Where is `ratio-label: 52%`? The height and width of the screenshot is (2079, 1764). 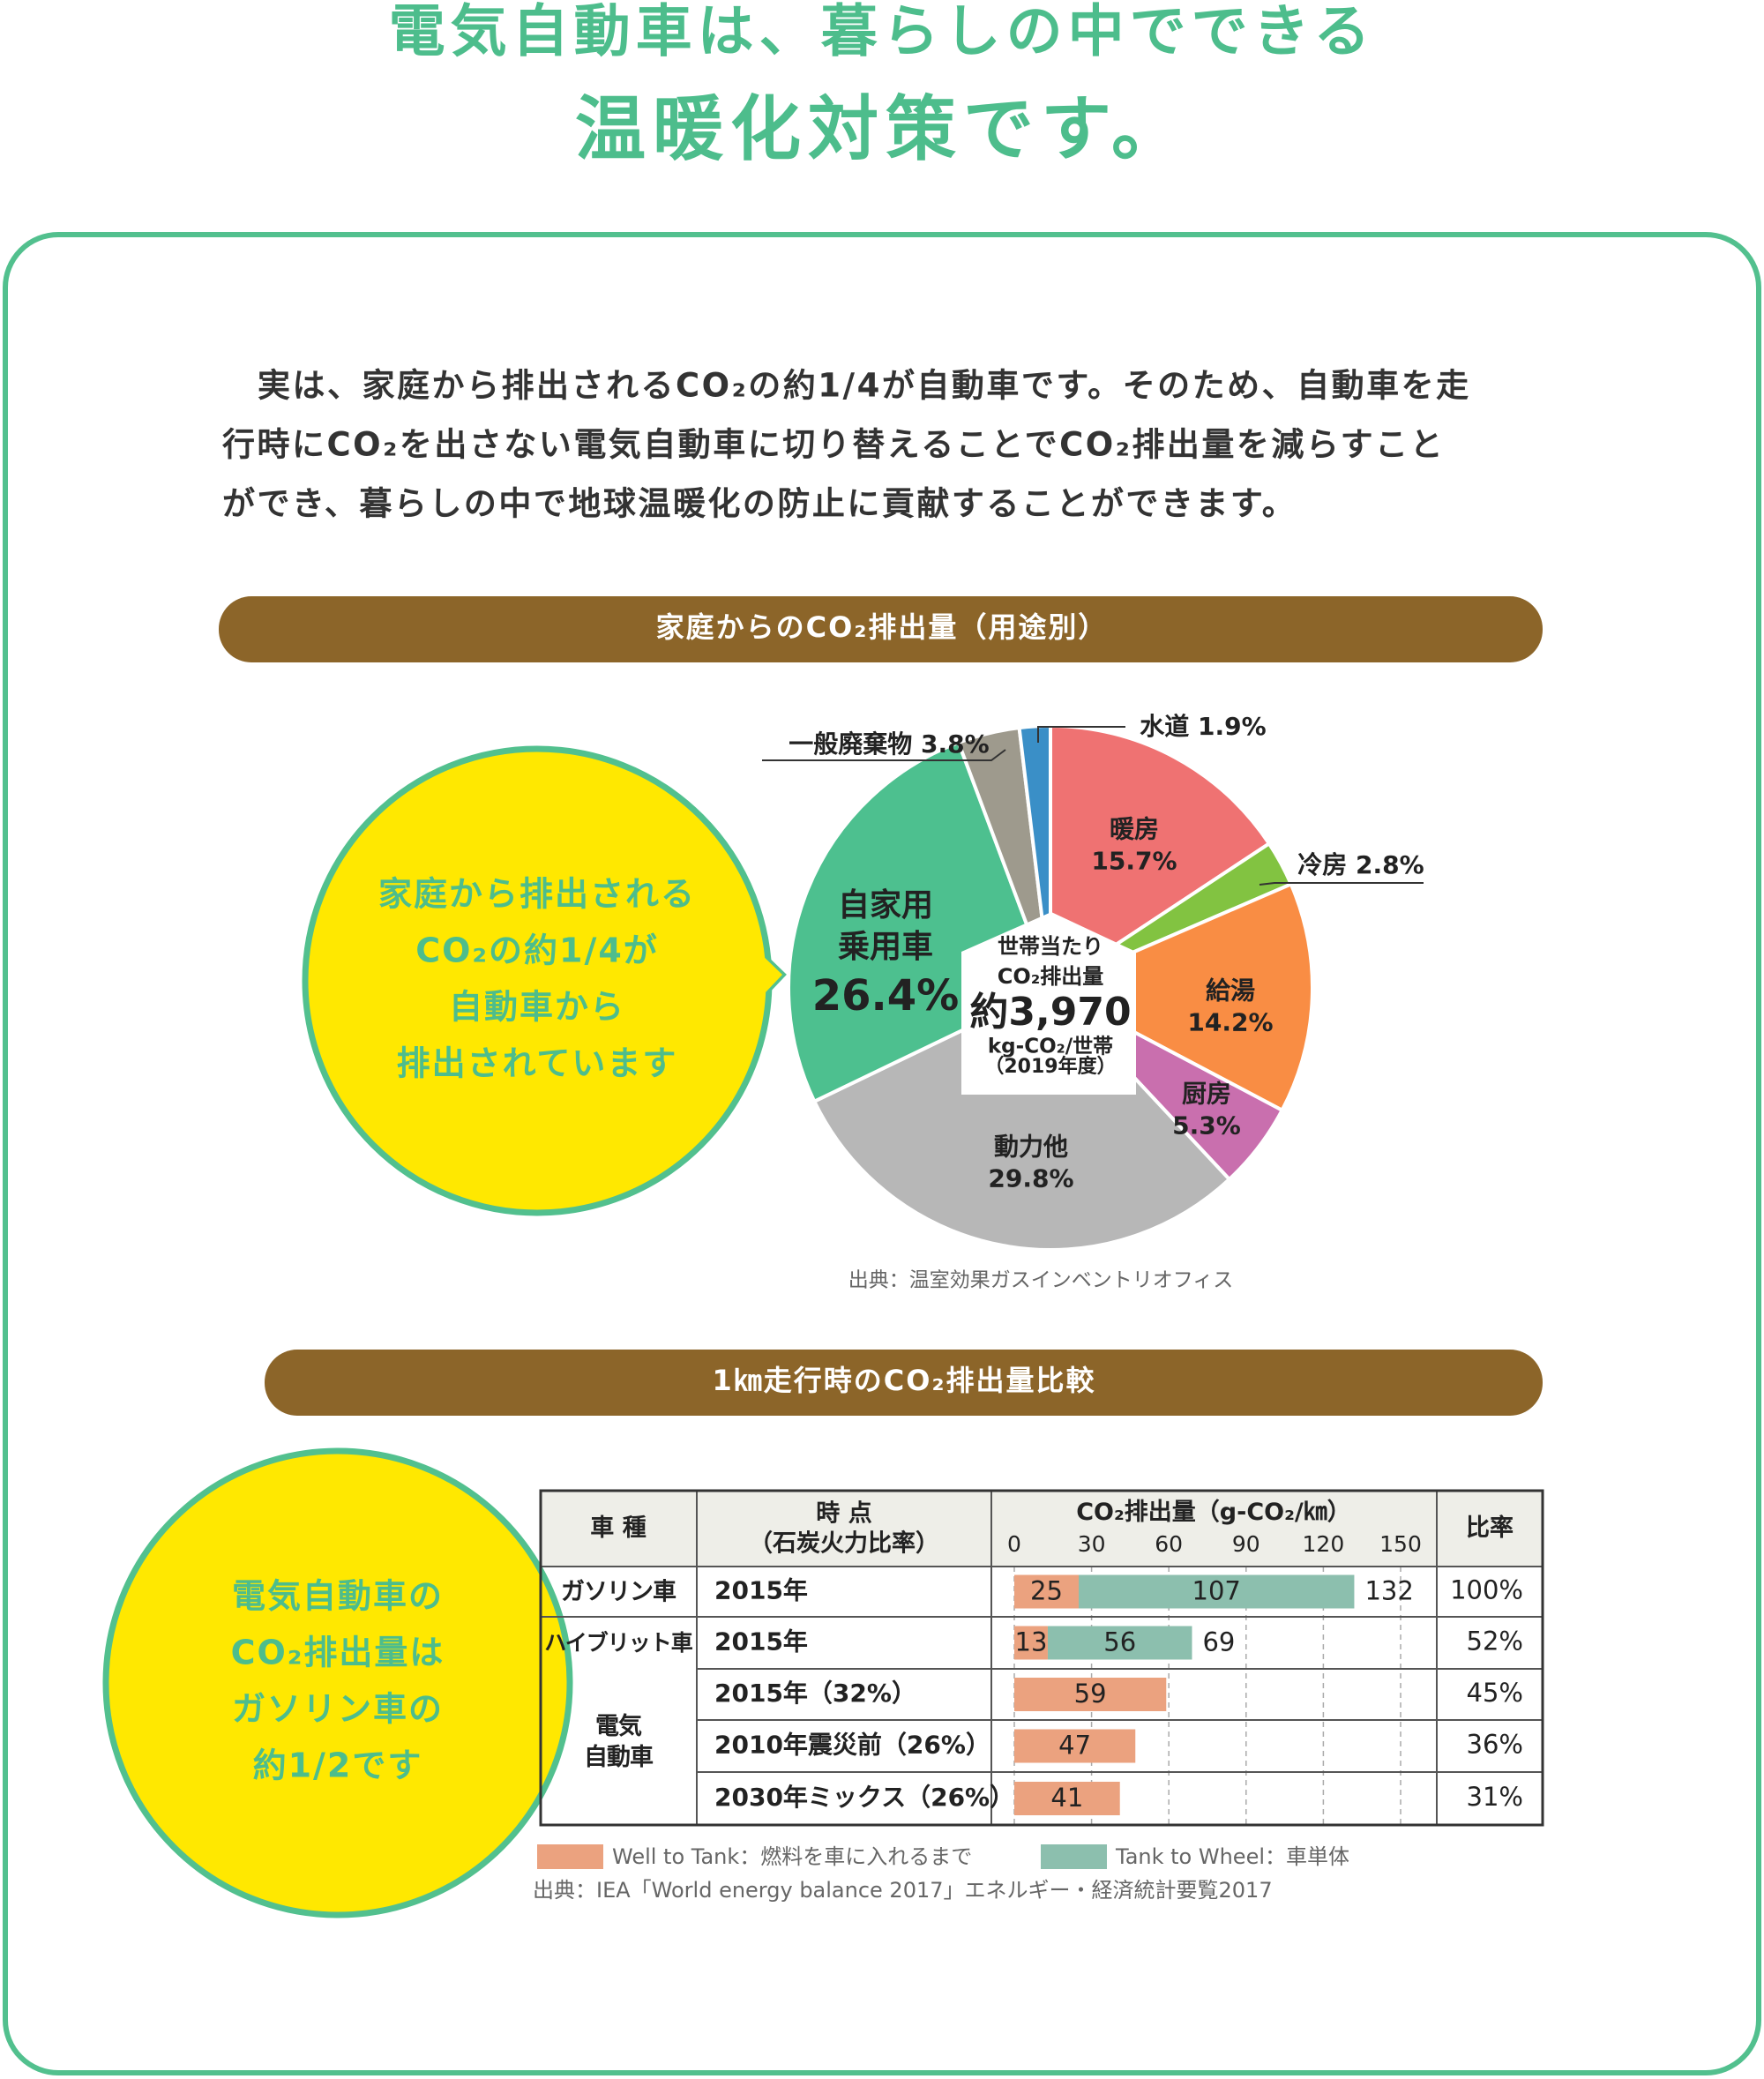 ratio-label: 52% is located at coordinates (1495, 1641).